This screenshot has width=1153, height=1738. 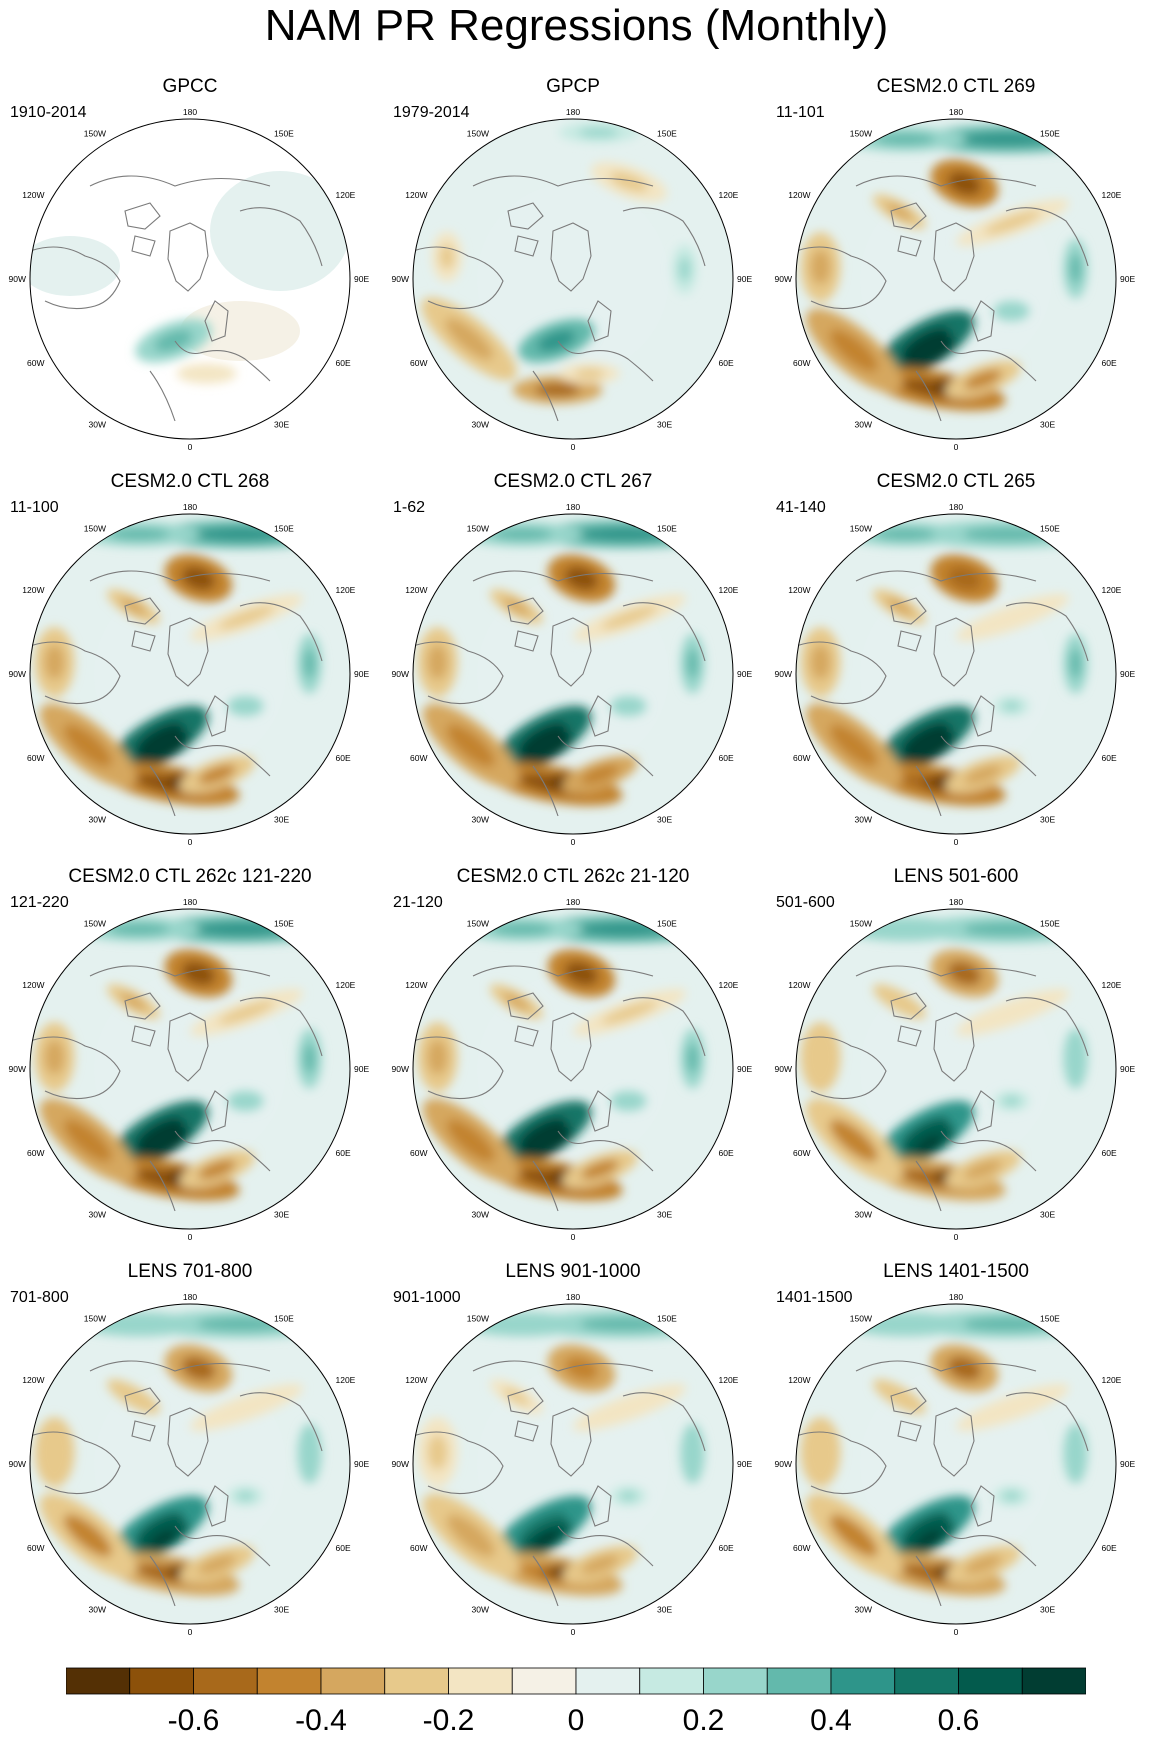 I want to click on longitude-label: 120E, so click(x=1111, y=195).